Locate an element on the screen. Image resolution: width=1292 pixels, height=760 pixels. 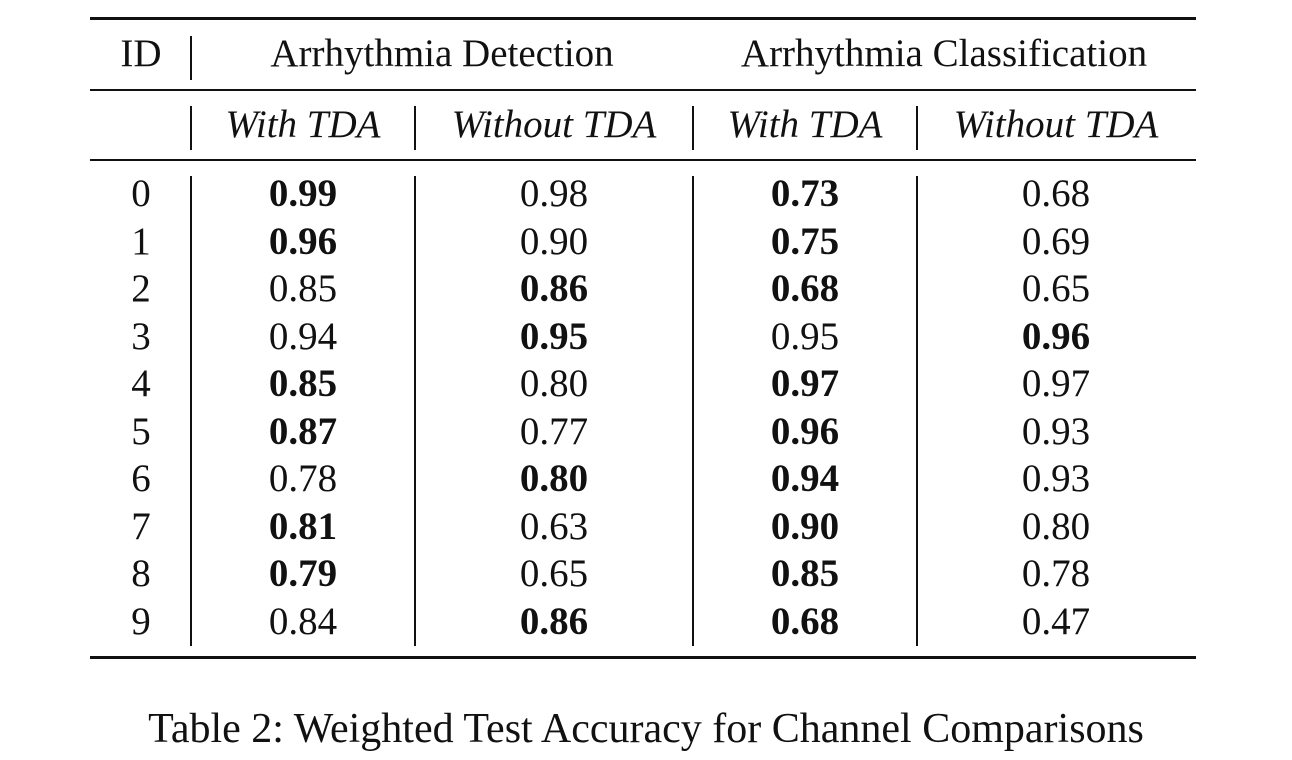
detection-group-header: Arrhythmia Detection is located at coordinates (442, 53).